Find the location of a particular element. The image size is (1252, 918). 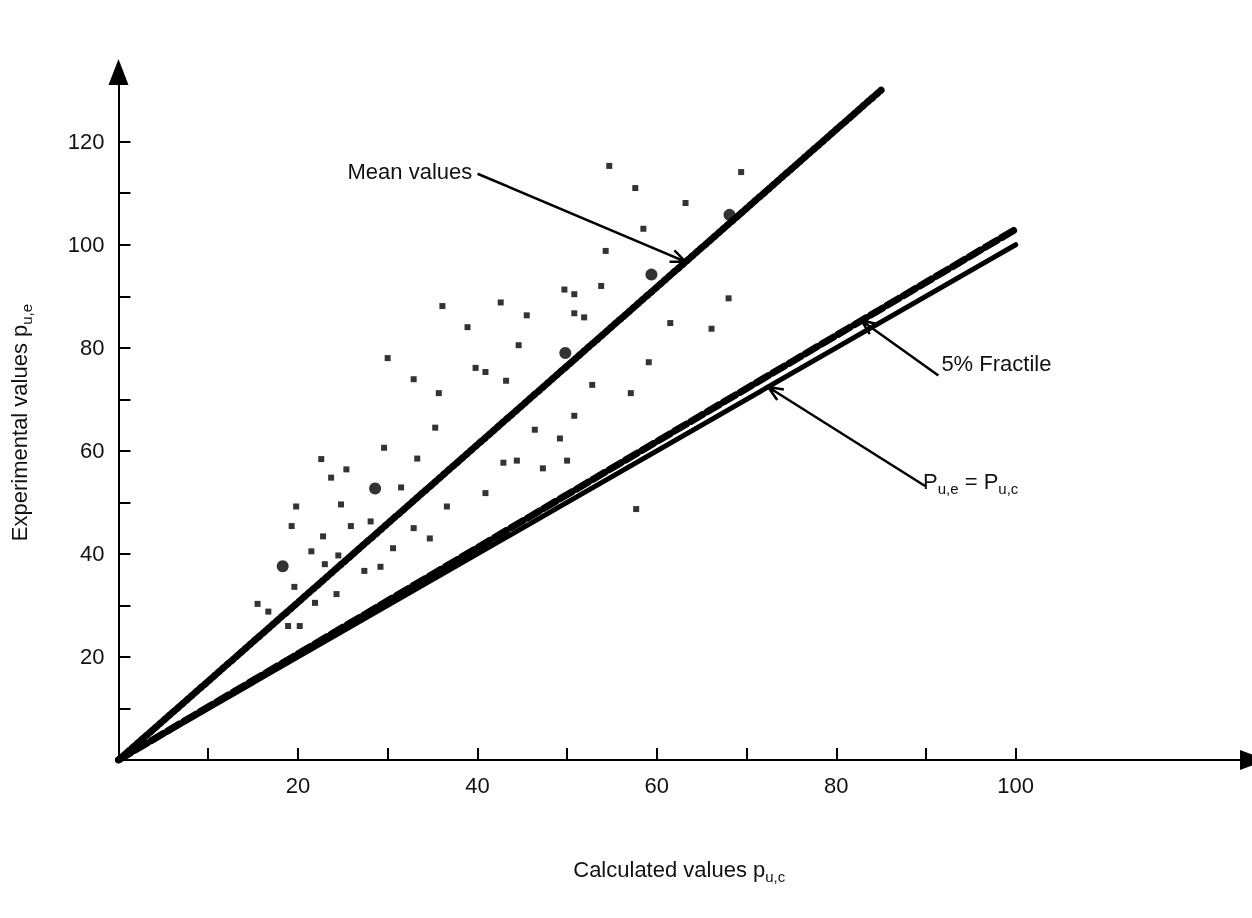

x-tick-label: 80 is located at coordinates (836, 785).